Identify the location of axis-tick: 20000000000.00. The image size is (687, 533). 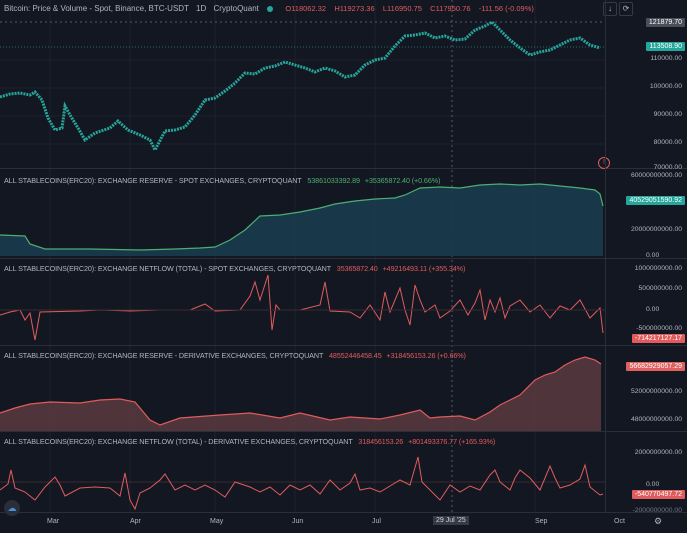
(656, 229).